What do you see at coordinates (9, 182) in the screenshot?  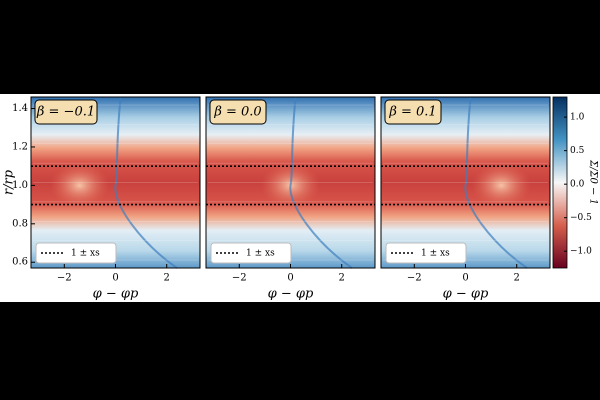 I see `y-axis-label: r/rp` at bounding box center [9, 182].